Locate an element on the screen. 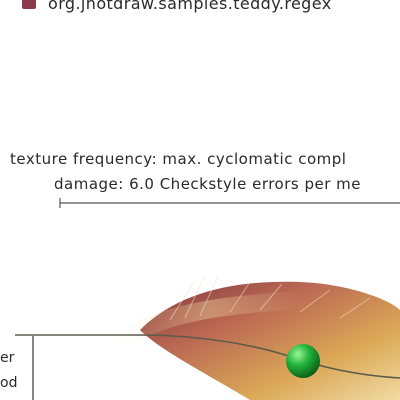 The width and height of the screenshot is (400, 400). legend-swatch is located at coordinates (29, 4).